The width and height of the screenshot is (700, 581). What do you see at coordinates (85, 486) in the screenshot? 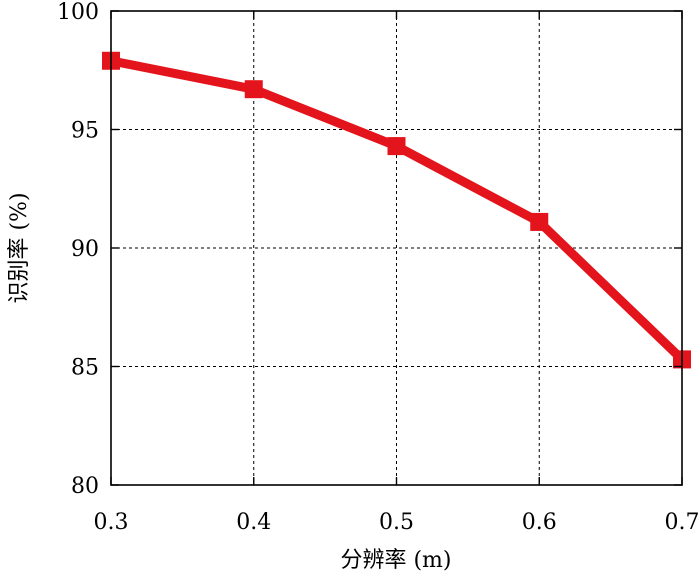
I see `y-tick-label: 80` at bounding box center [85, 486].